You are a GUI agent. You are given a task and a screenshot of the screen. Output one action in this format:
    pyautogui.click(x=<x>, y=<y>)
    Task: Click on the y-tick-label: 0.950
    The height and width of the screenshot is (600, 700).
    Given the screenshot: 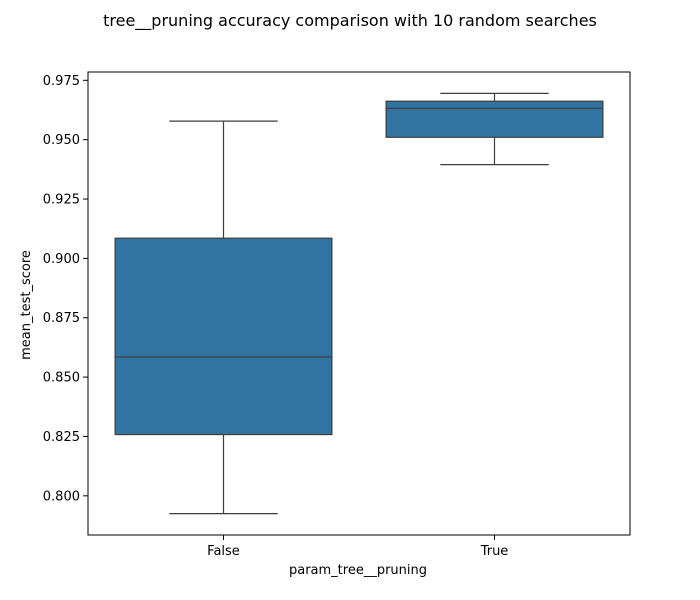 What is the action you would take?
    pyautogui.click(x=61, y=140)
    